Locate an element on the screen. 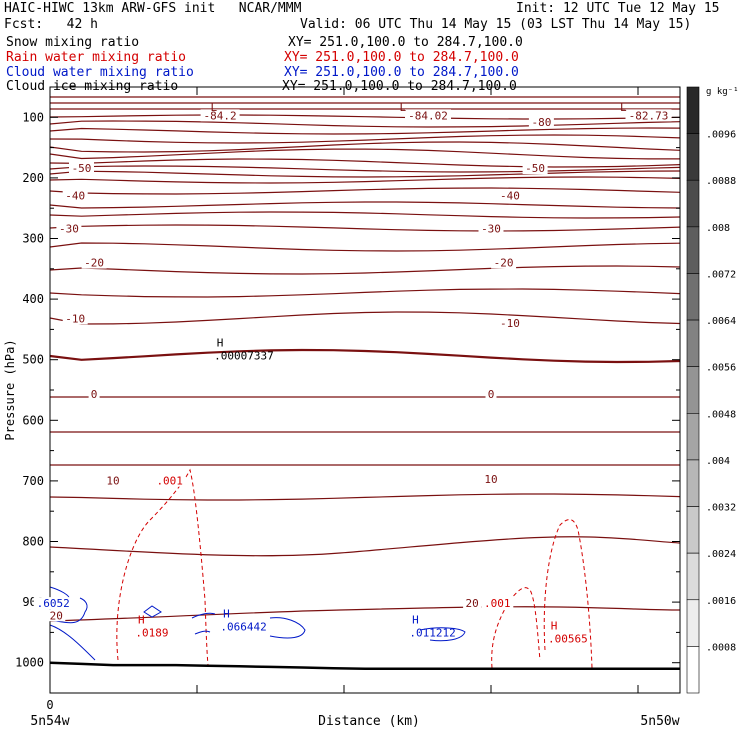 The height and width of the screenshot is (740, 740). field-snow-name: Snow mixing ratio is located at coordinates (73, 42).